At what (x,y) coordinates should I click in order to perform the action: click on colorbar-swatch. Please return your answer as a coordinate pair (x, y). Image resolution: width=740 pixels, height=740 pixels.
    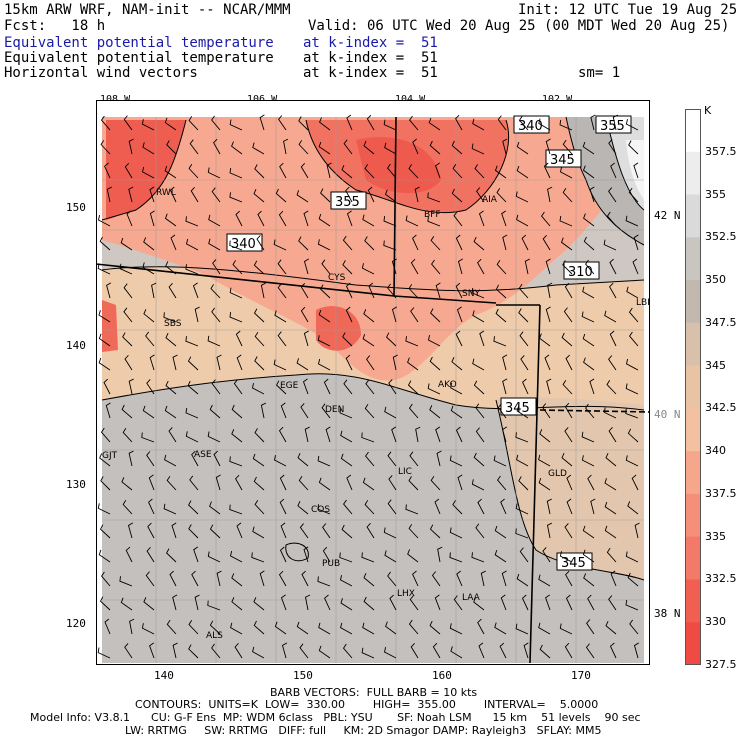
    Looking at the image, I should click on (693, 473).